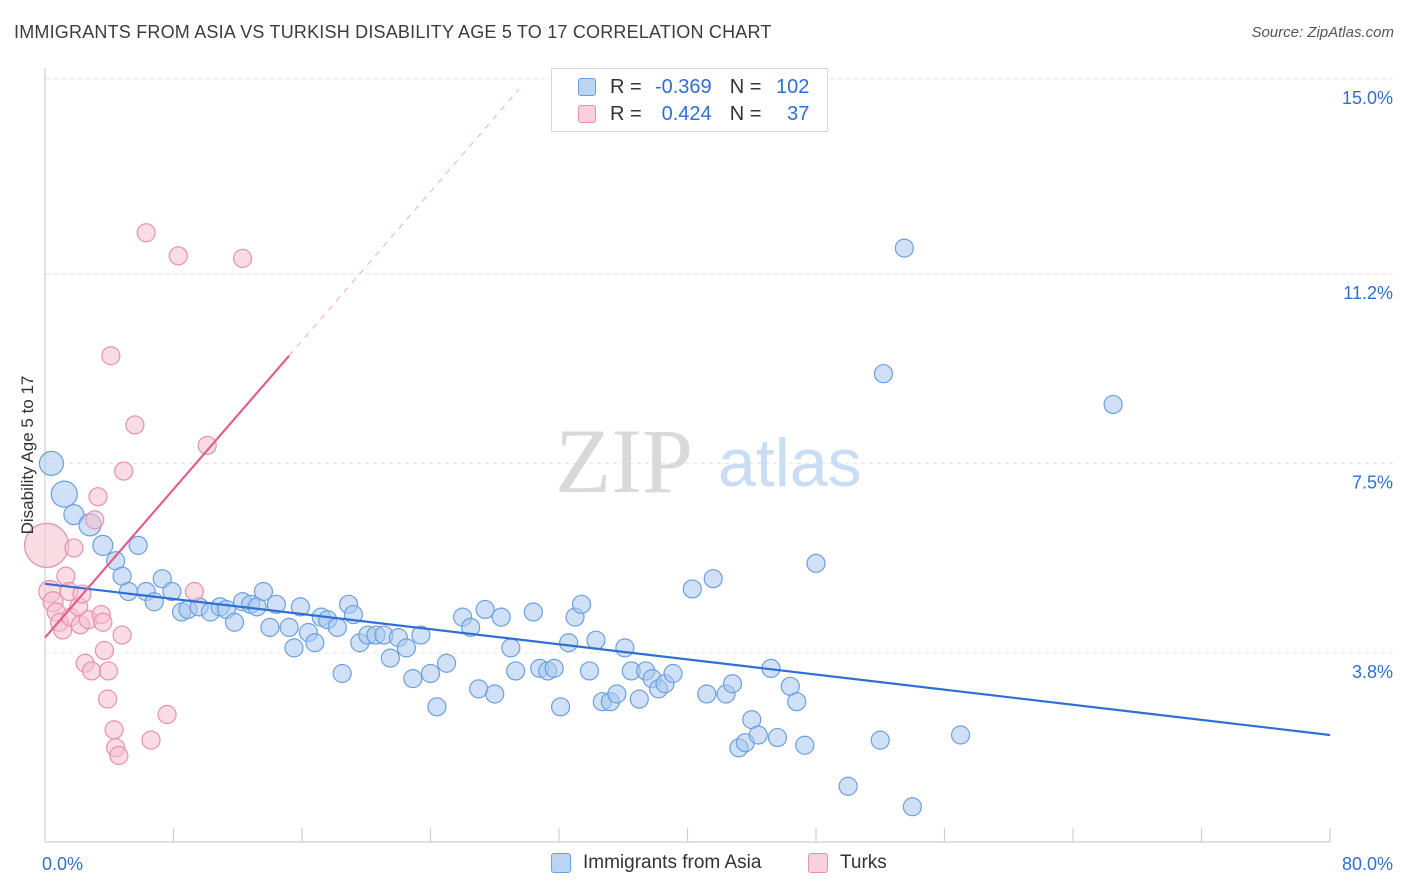 The image size is (1406, 892). I want to click on legend-item-asia: Immigrants from Asia, so click(656, 863).